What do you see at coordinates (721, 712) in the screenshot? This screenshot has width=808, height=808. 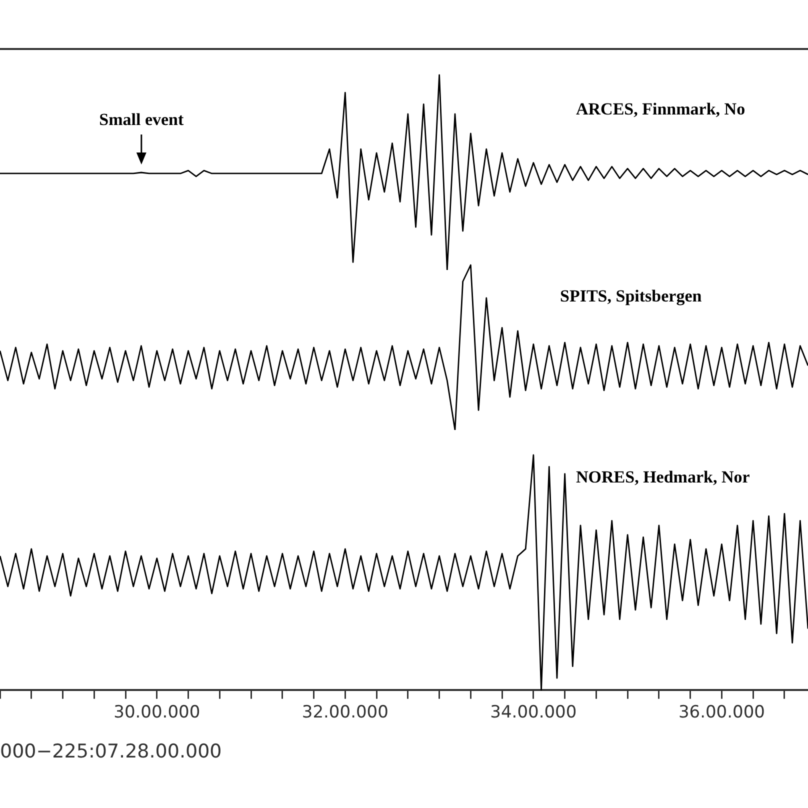 I see `x-tick-label: 36.00.000` at bounding box center [721, 712].